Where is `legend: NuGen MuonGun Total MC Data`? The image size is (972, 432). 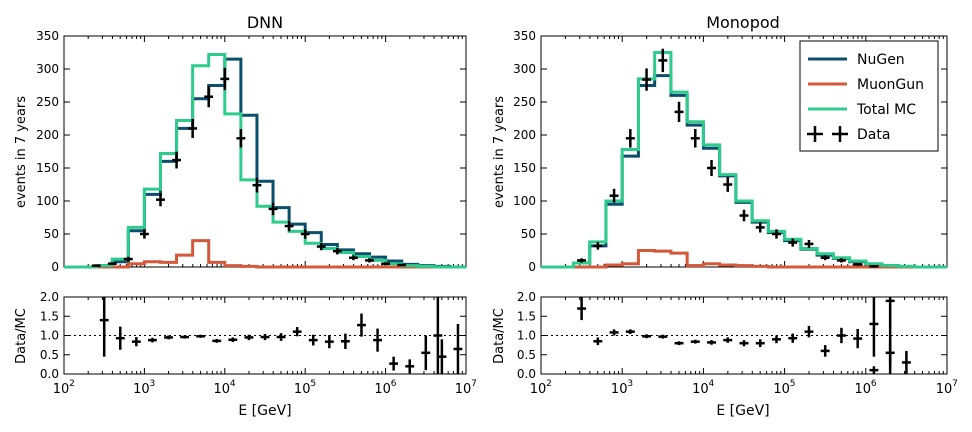
legend: NuGen MuonGun Total MC Data is located at coordinates (869, 96).